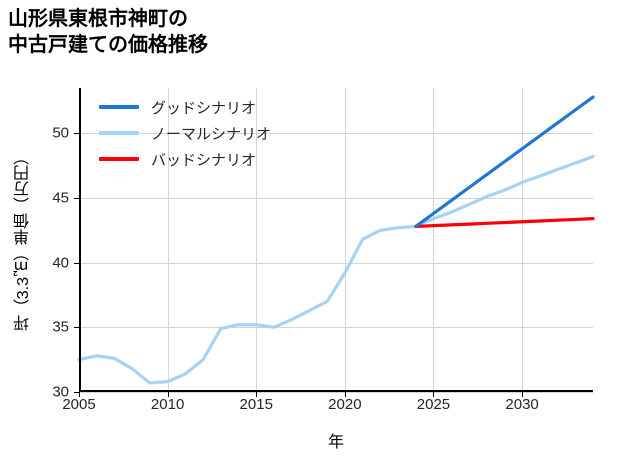 This screenshot has height=465, width=621. What do you see at coordinates (60, 263) in the screenshot?
I see `y-tick-label: 40` at bounding box center [60, 263].